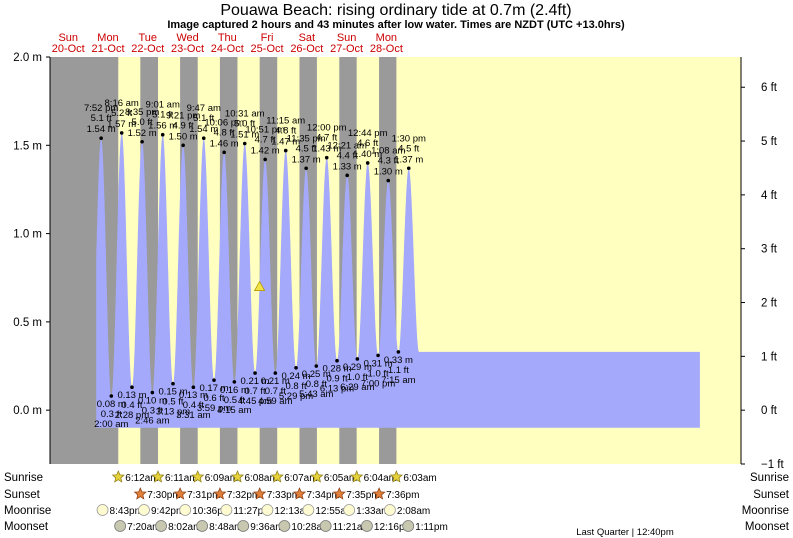 This screenshot has width=793, height=538. I want to click on day-date: 26-Oct, so click(306, 49).